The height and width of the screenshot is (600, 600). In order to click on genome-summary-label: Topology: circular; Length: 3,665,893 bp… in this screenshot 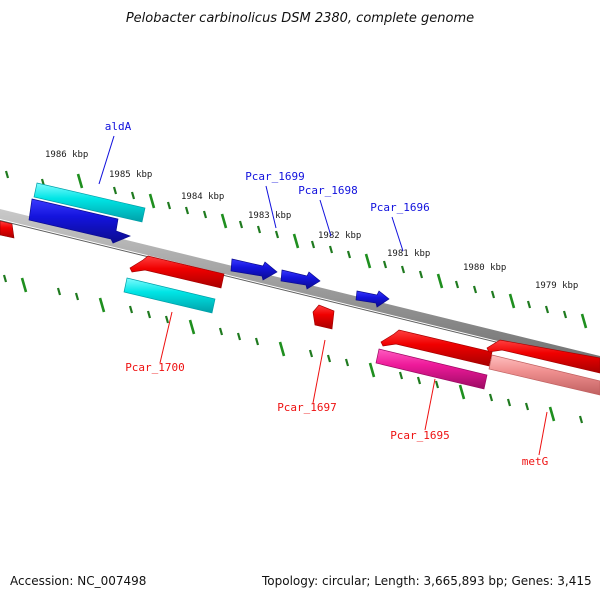, I will do `click(426, 581)`.